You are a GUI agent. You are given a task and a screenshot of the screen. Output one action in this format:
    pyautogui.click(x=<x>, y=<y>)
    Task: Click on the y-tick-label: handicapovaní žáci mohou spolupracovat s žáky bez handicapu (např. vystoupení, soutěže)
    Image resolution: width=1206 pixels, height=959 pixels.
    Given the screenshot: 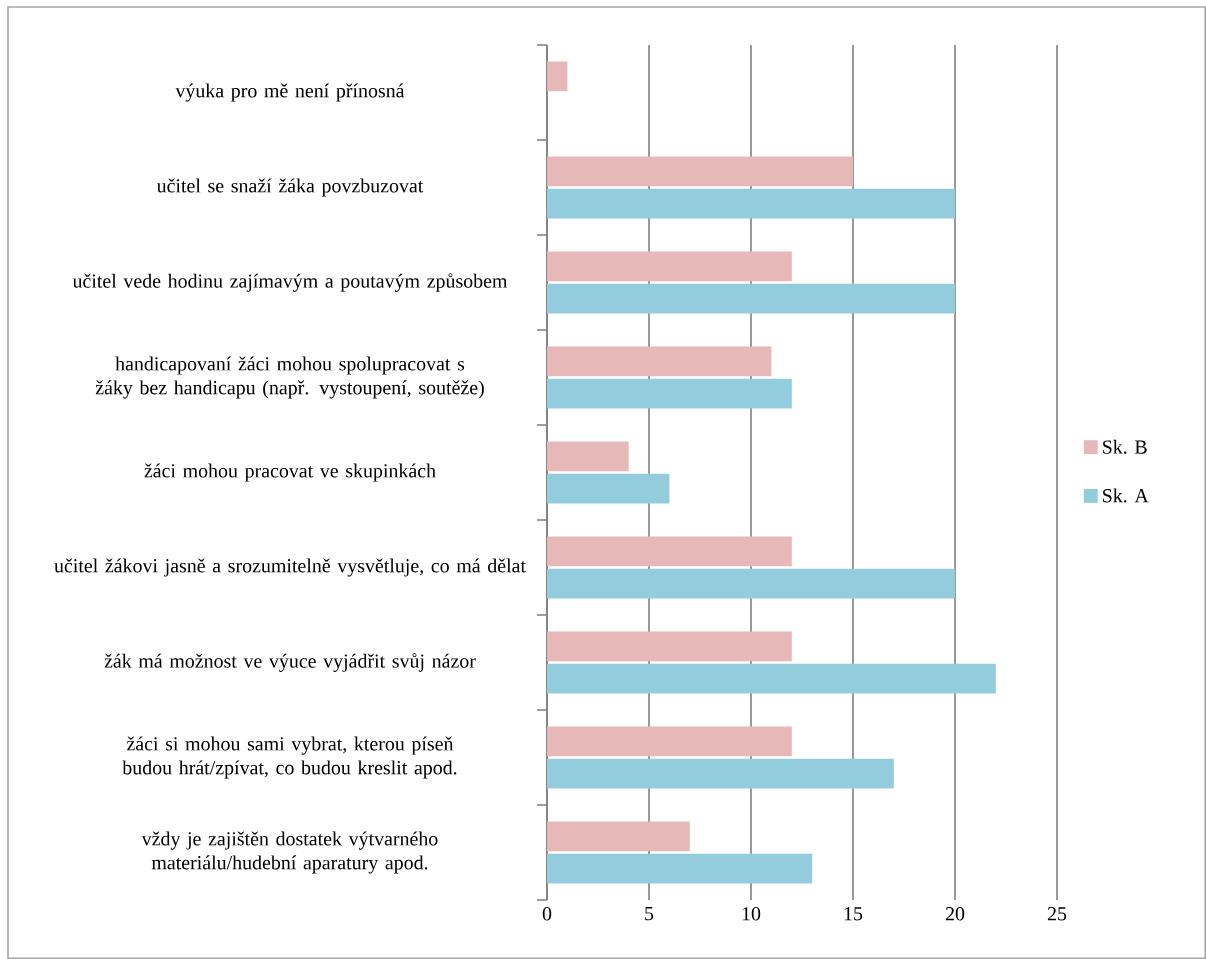 What is the action you would take?
    pyautogui.click(x=289, y=377)
    